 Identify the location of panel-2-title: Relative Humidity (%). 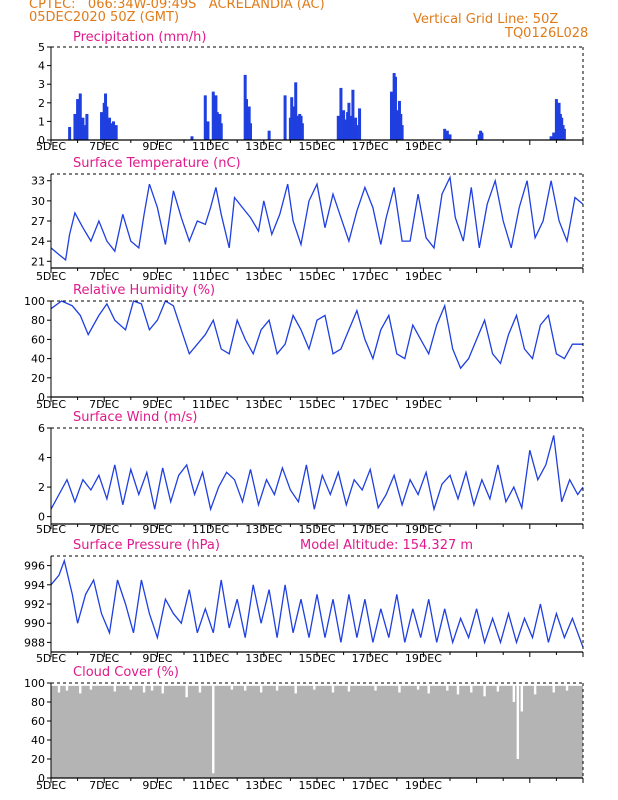
(144, 290).